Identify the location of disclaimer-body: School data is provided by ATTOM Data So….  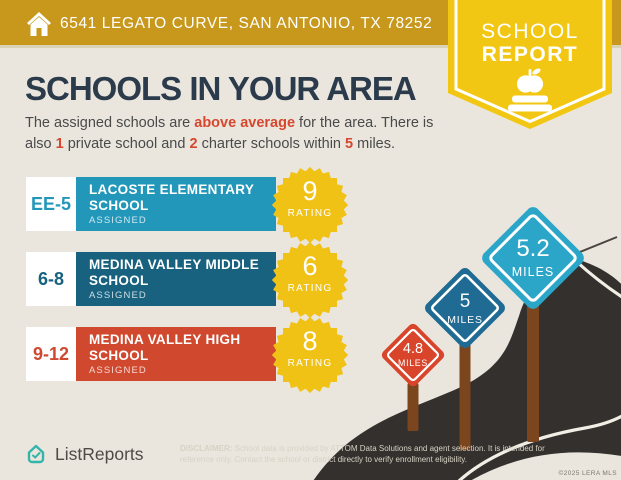
(362, 454).